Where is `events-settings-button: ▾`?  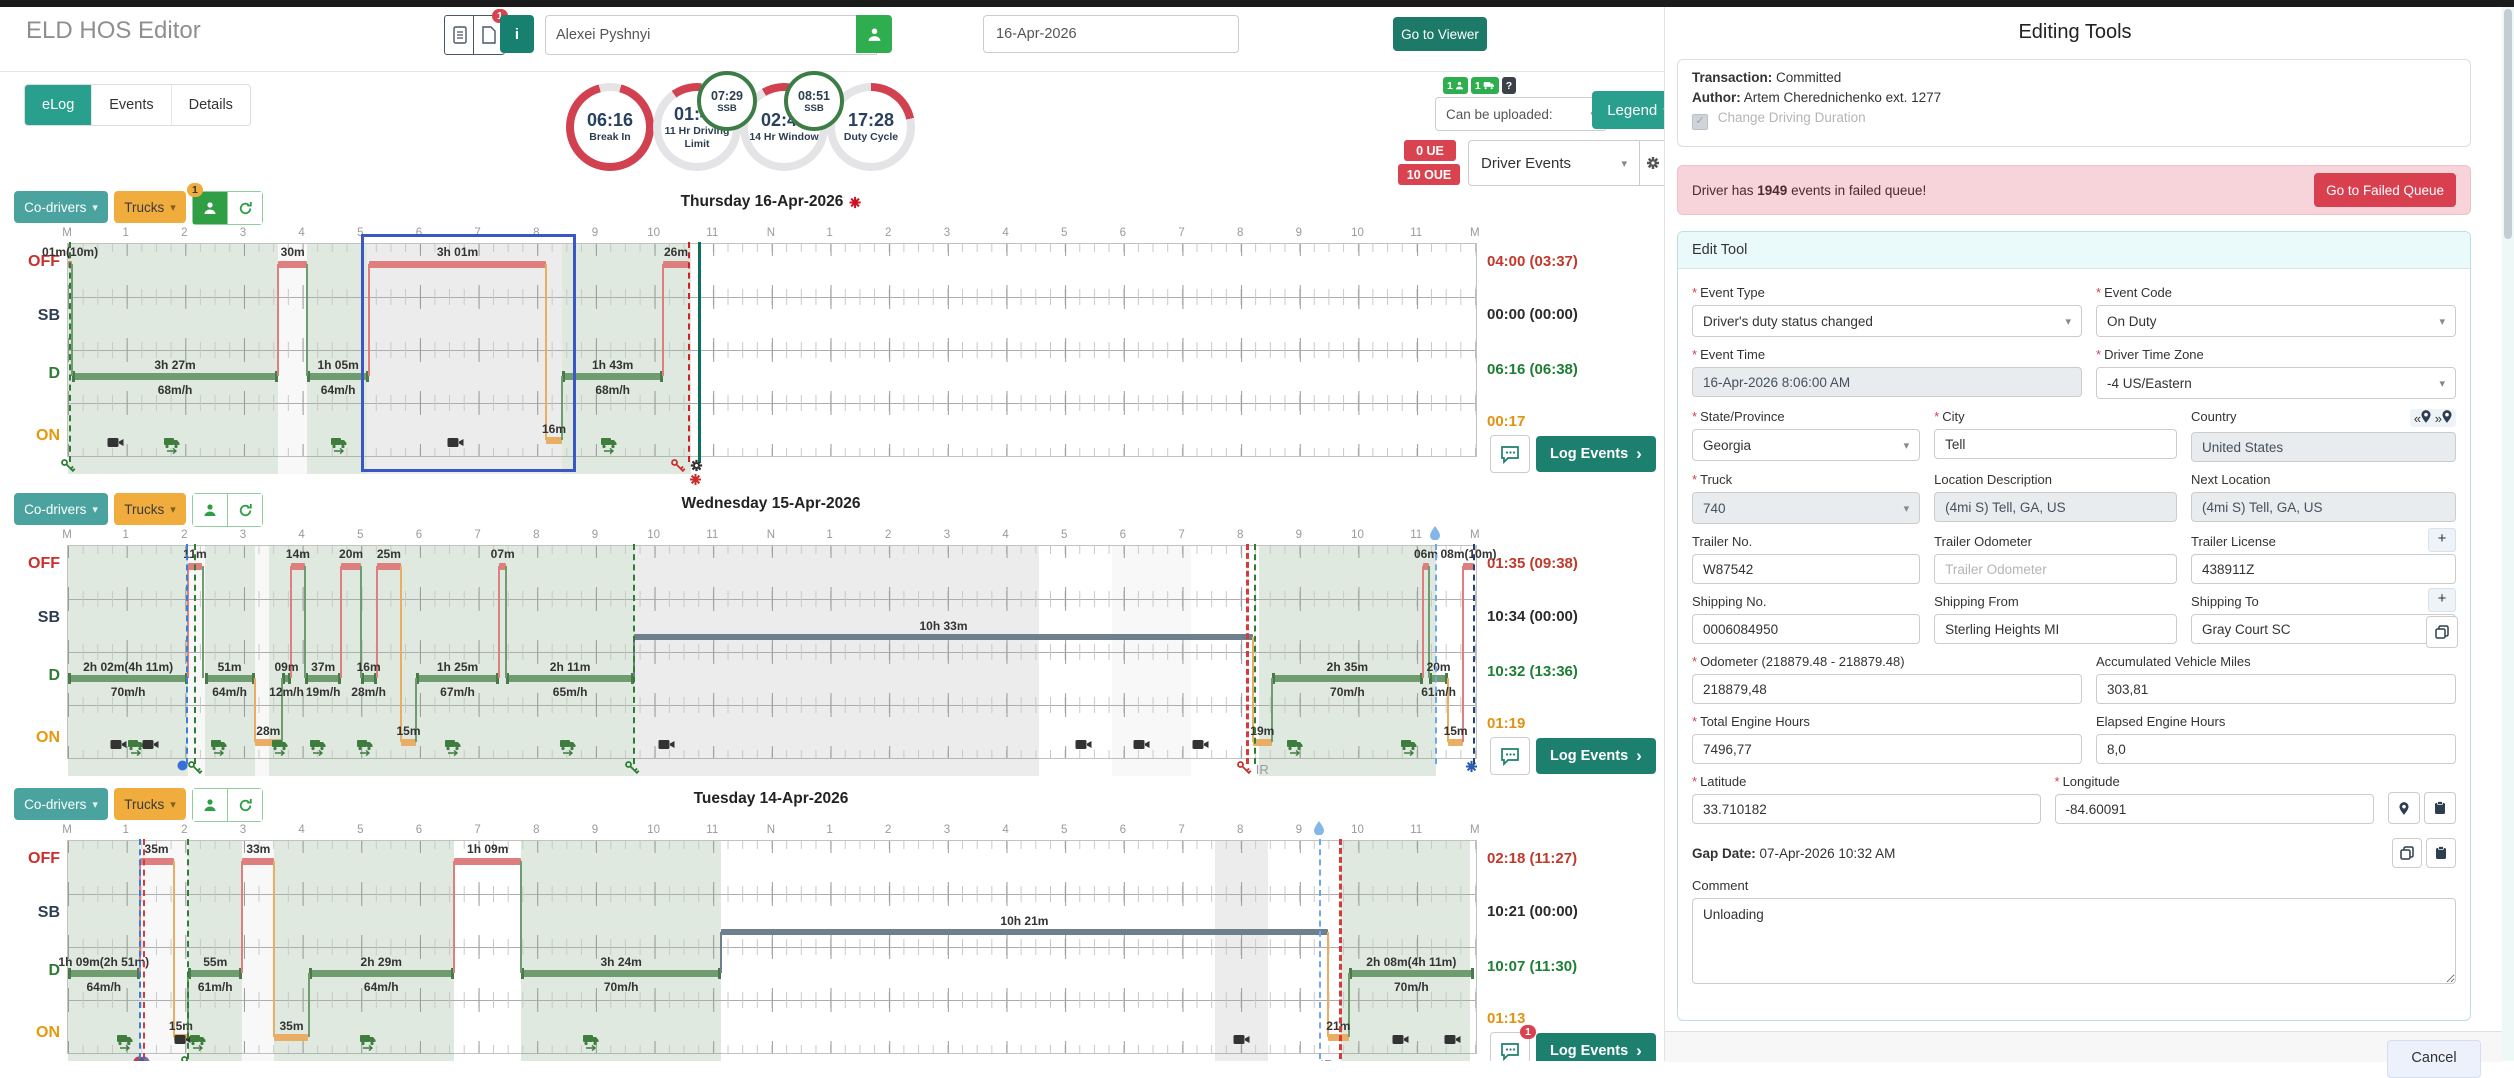
events-settings-button: ▾ is located at coordinates (1652, 163).